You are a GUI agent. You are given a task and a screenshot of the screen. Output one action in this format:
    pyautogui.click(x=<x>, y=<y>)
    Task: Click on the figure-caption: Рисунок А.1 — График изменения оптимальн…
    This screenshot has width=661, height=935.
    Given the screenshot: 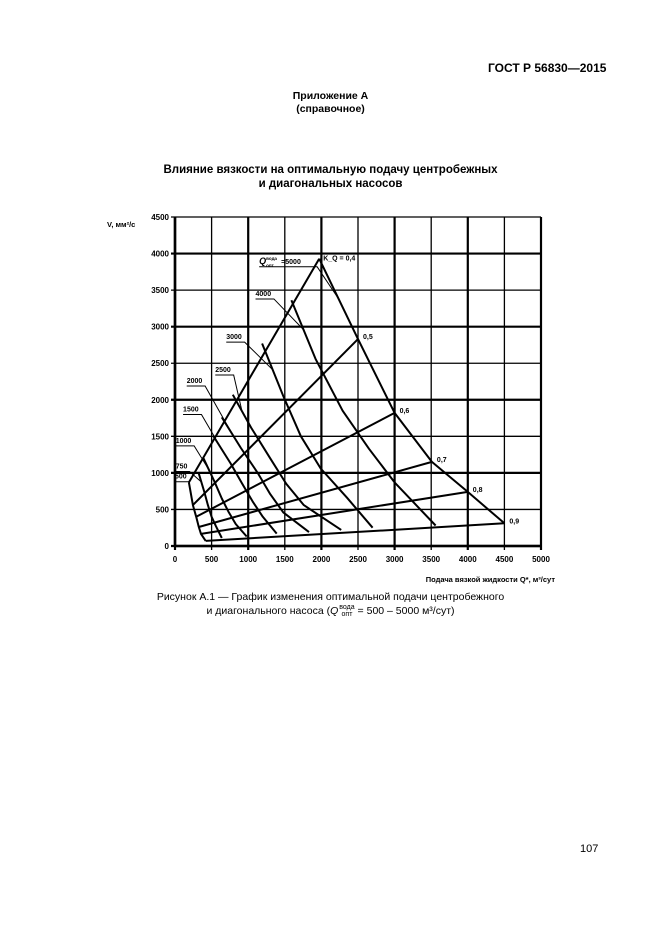 What is the action you would take?
    pyautogui.click(x=330, y=604)
    